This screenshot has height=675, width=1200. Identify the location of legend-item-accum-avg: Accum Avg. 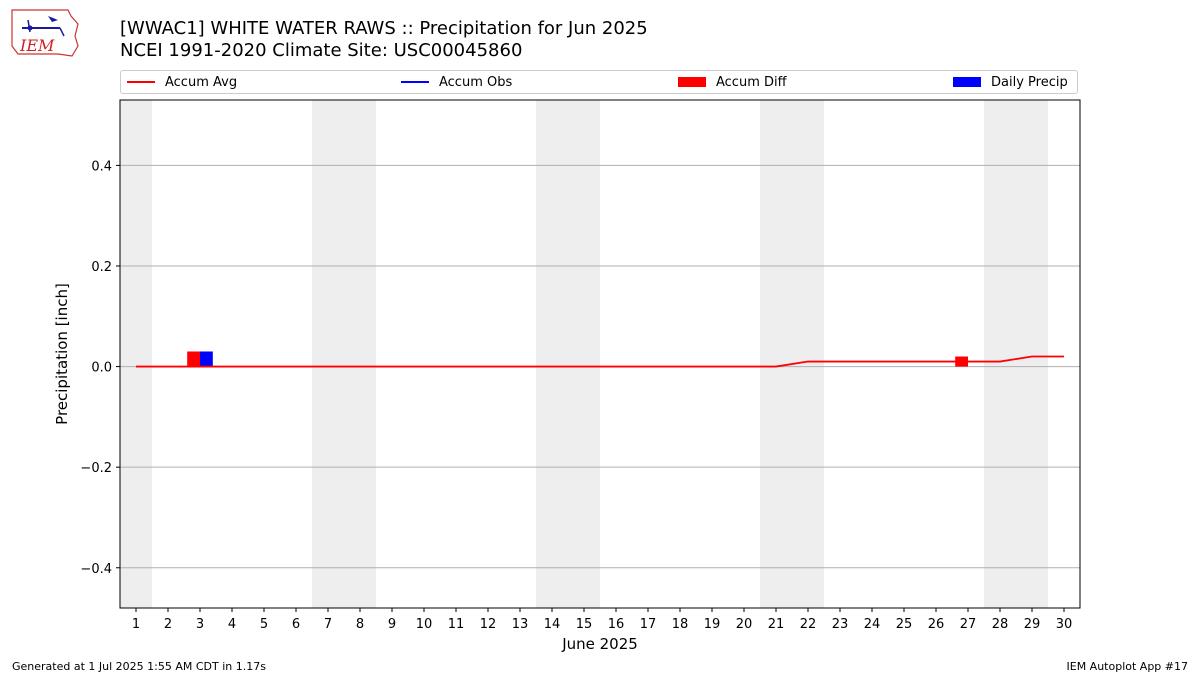
(182, 82).